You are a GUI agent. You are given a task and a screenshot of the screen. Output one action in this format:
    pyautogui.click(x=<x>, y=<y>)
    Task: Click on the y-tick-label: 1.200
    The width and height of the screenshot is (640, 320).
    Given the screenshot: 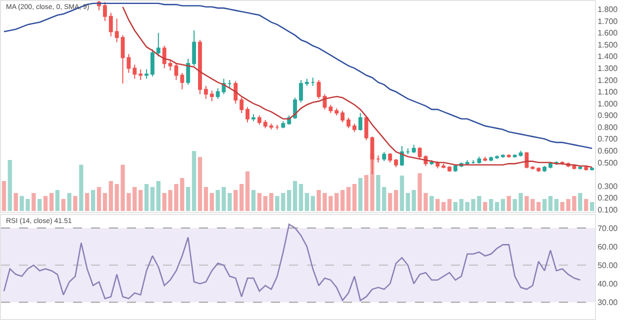 What is the action you would take?
    pyautogui.click(x=608, y=80)
    